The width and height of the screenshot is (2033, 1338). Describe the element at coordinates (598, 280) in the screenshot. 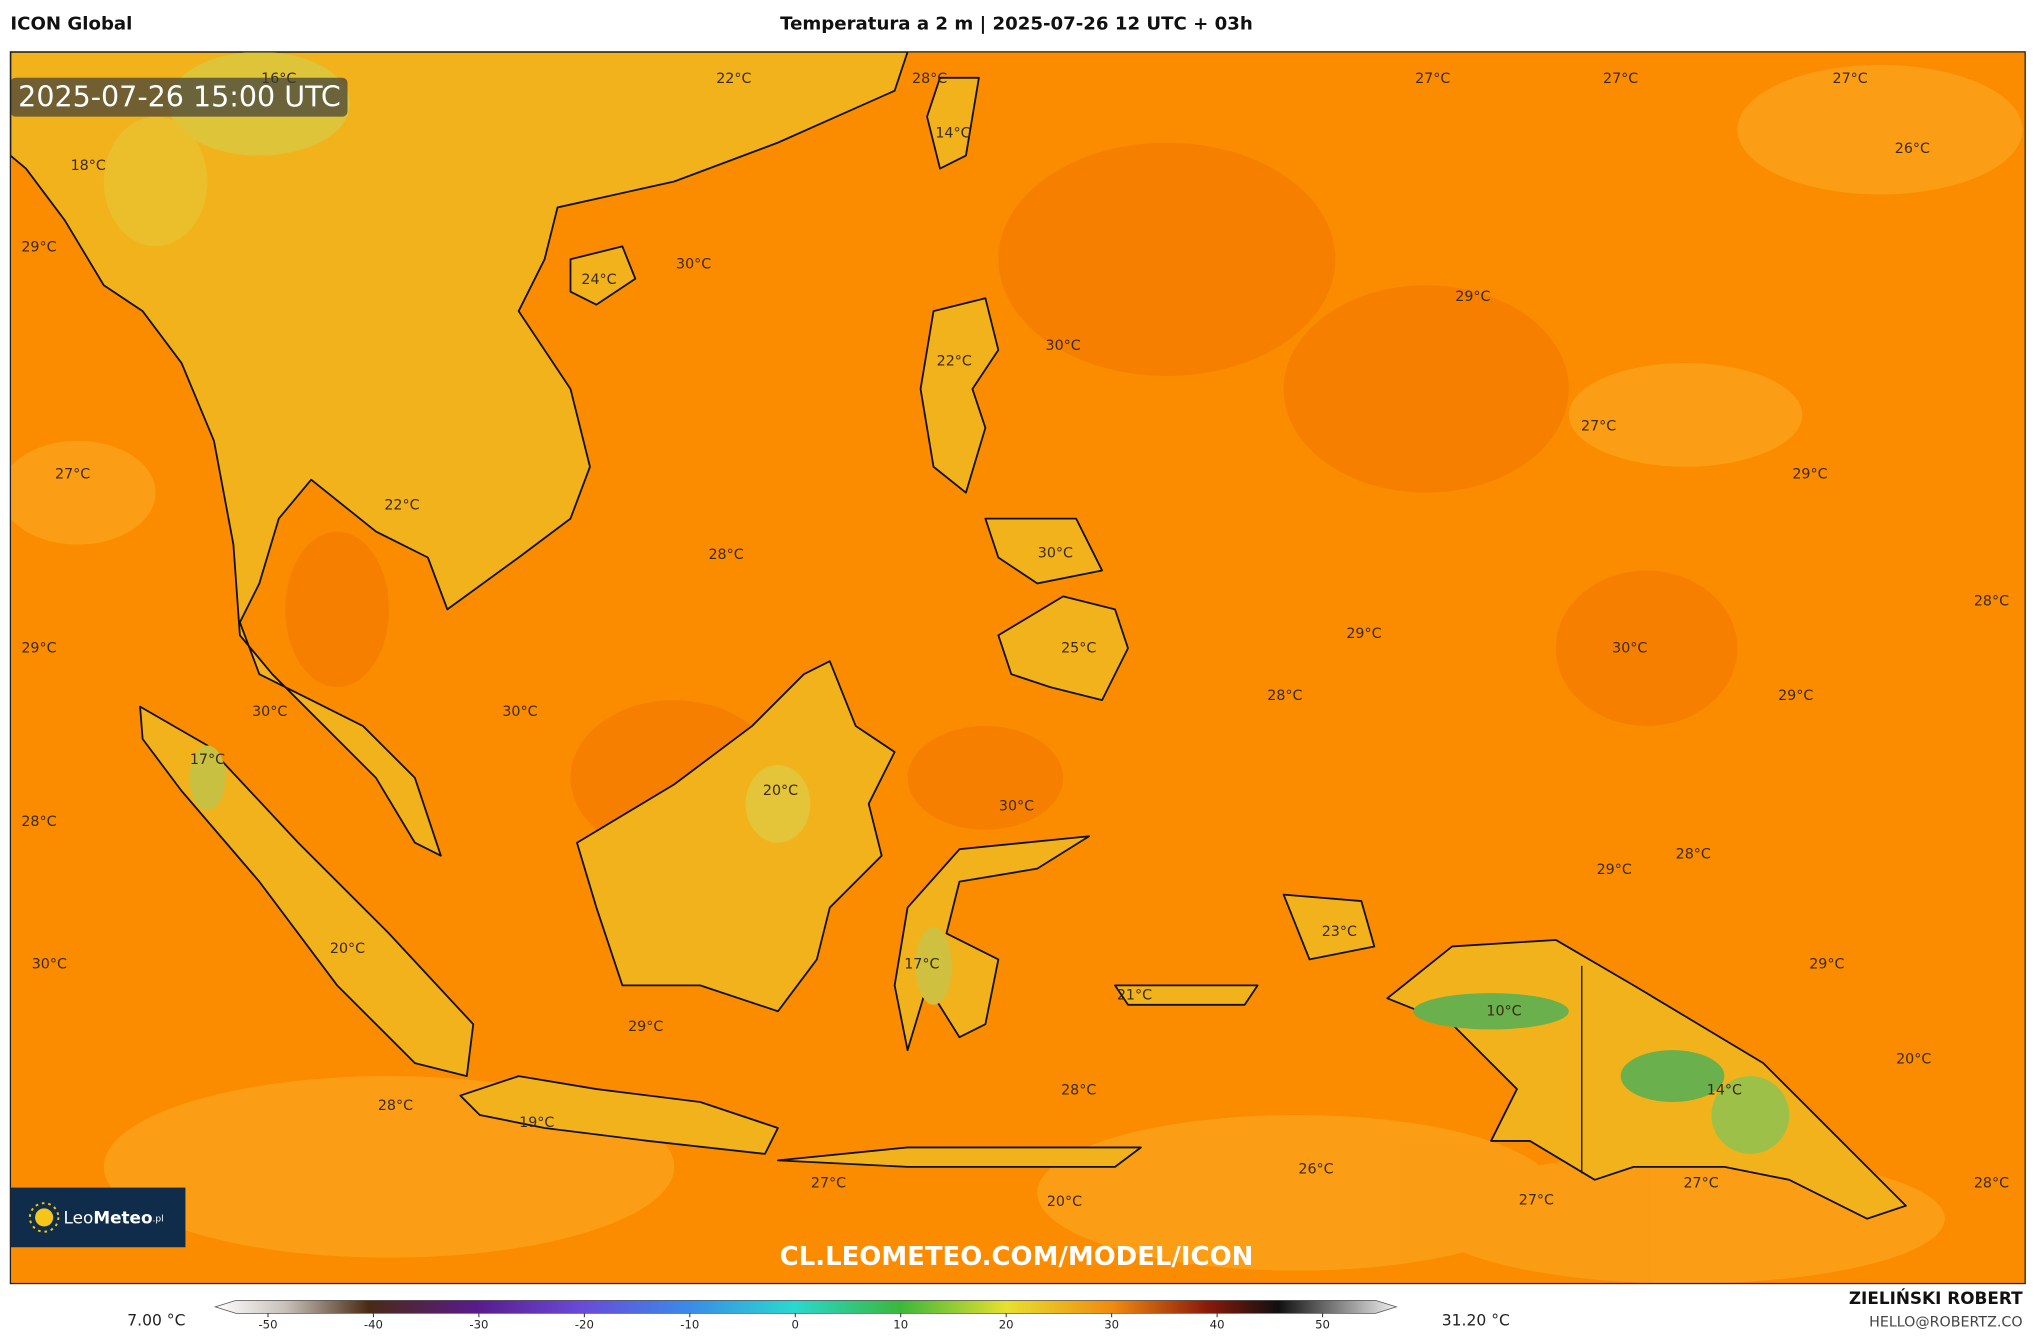

I see `temperature-label: 24°C` at that location.